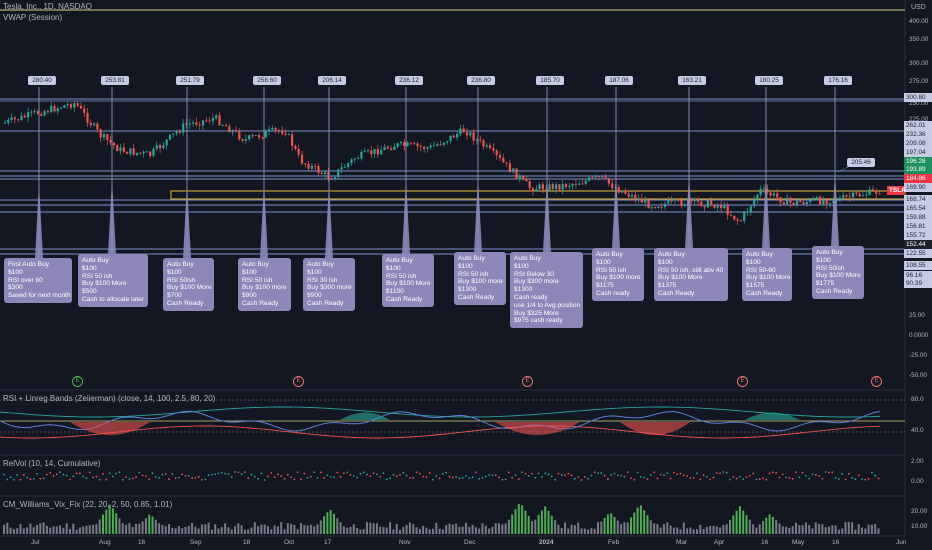  Describe the element at coordinates (918, 199) in the screenshot. I see `price-level-tag: 168.74` at that location.